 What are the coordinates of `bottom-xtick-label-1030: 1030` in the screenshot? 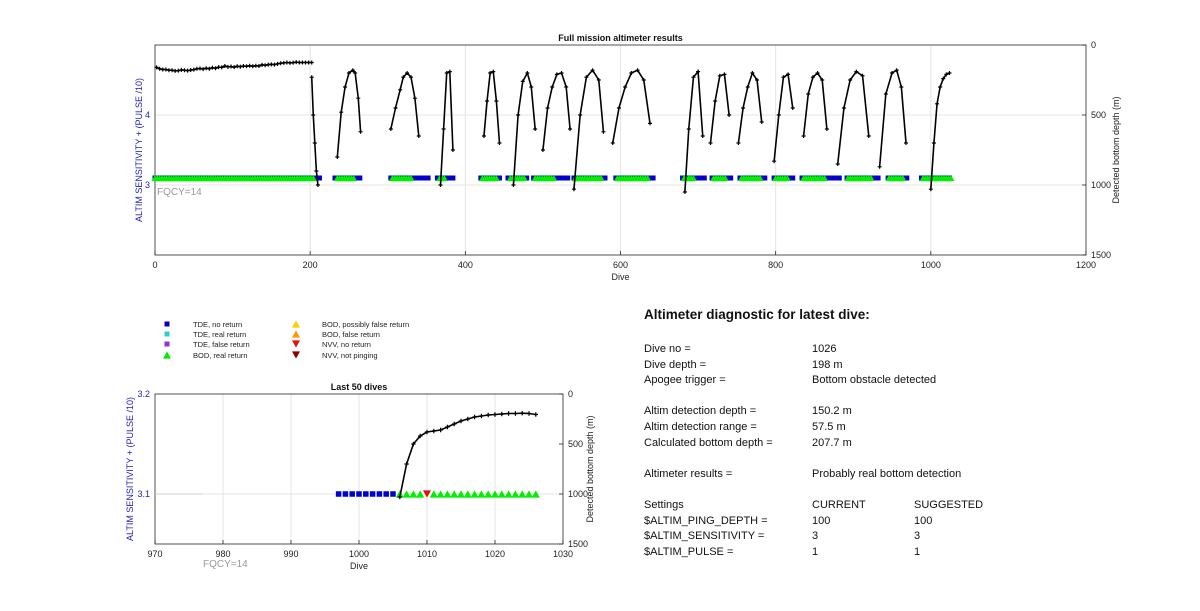 It's located at (563, 554).